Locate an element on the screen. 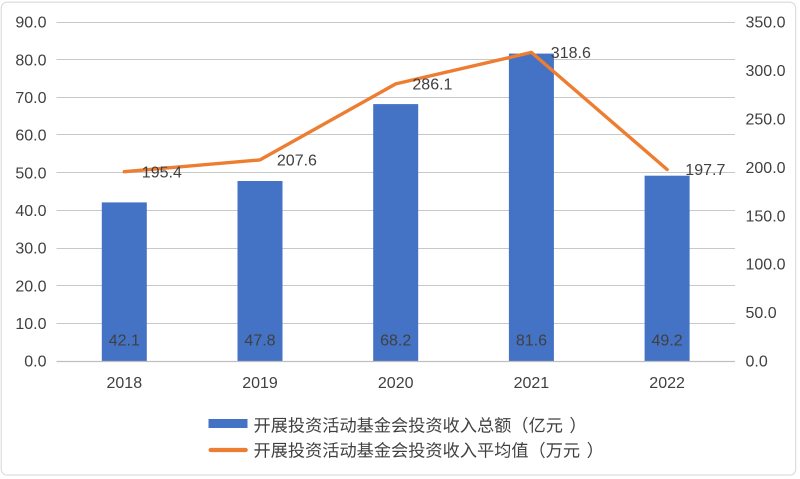  svg-text: 68.2 is located at coordinates (395, 341).